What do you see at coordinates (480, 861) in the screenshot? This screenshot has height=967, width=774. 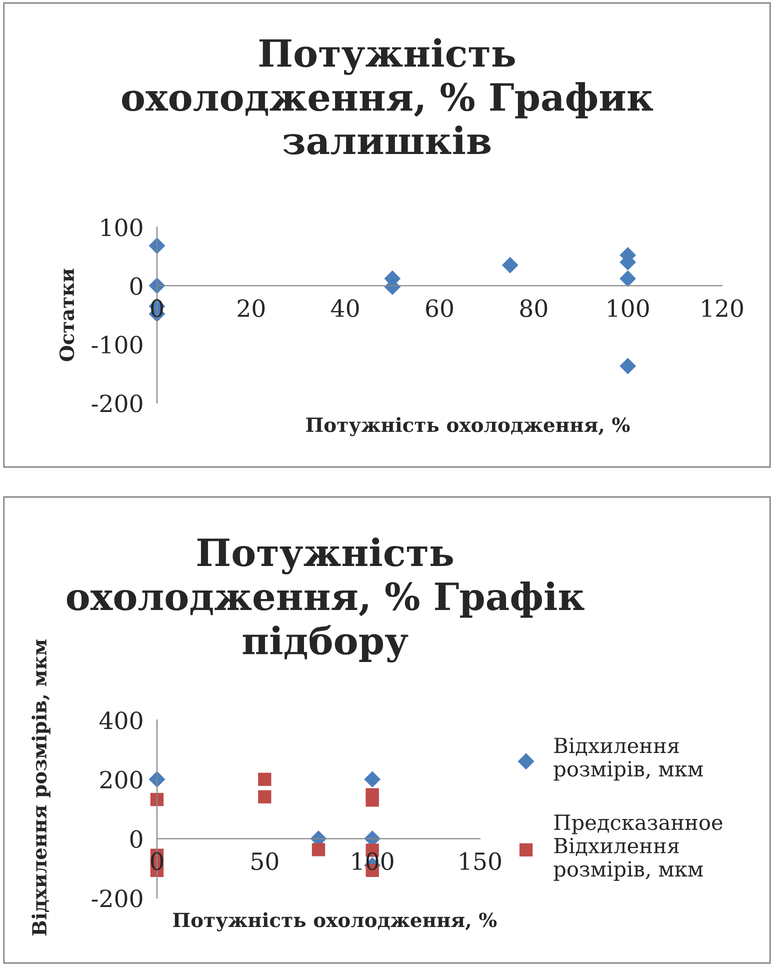 I see `x-tick-label: 150` at bounding box center [480, 861].